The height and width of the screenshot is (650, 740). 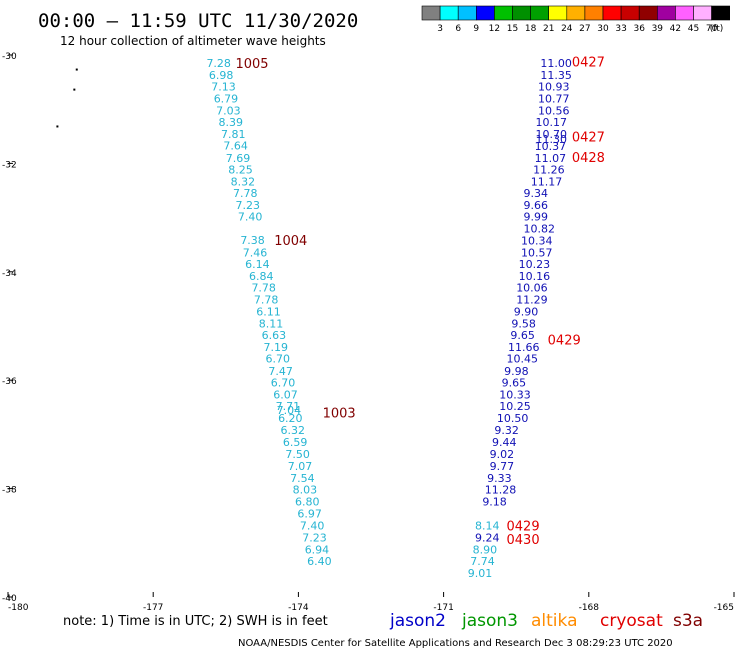 What do you see at coordinates (271, 323) in the screenshot?
I see `swh-value: 8.11` at bounding box center [271, 323].